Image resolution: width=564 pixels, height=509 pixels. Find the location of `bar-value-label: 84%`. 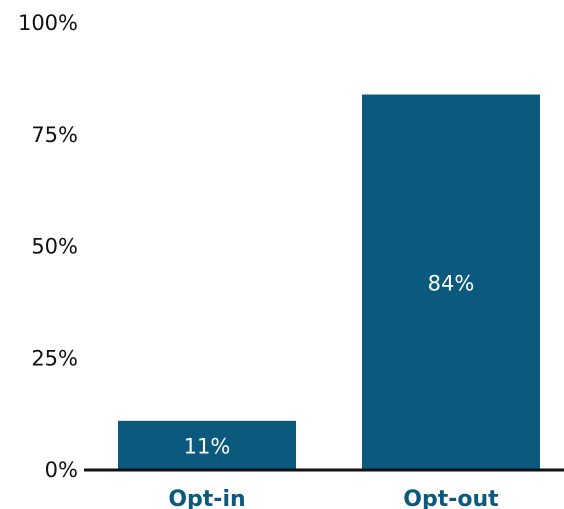

bar-value-label: 84% is located at coordinates (451, 283).